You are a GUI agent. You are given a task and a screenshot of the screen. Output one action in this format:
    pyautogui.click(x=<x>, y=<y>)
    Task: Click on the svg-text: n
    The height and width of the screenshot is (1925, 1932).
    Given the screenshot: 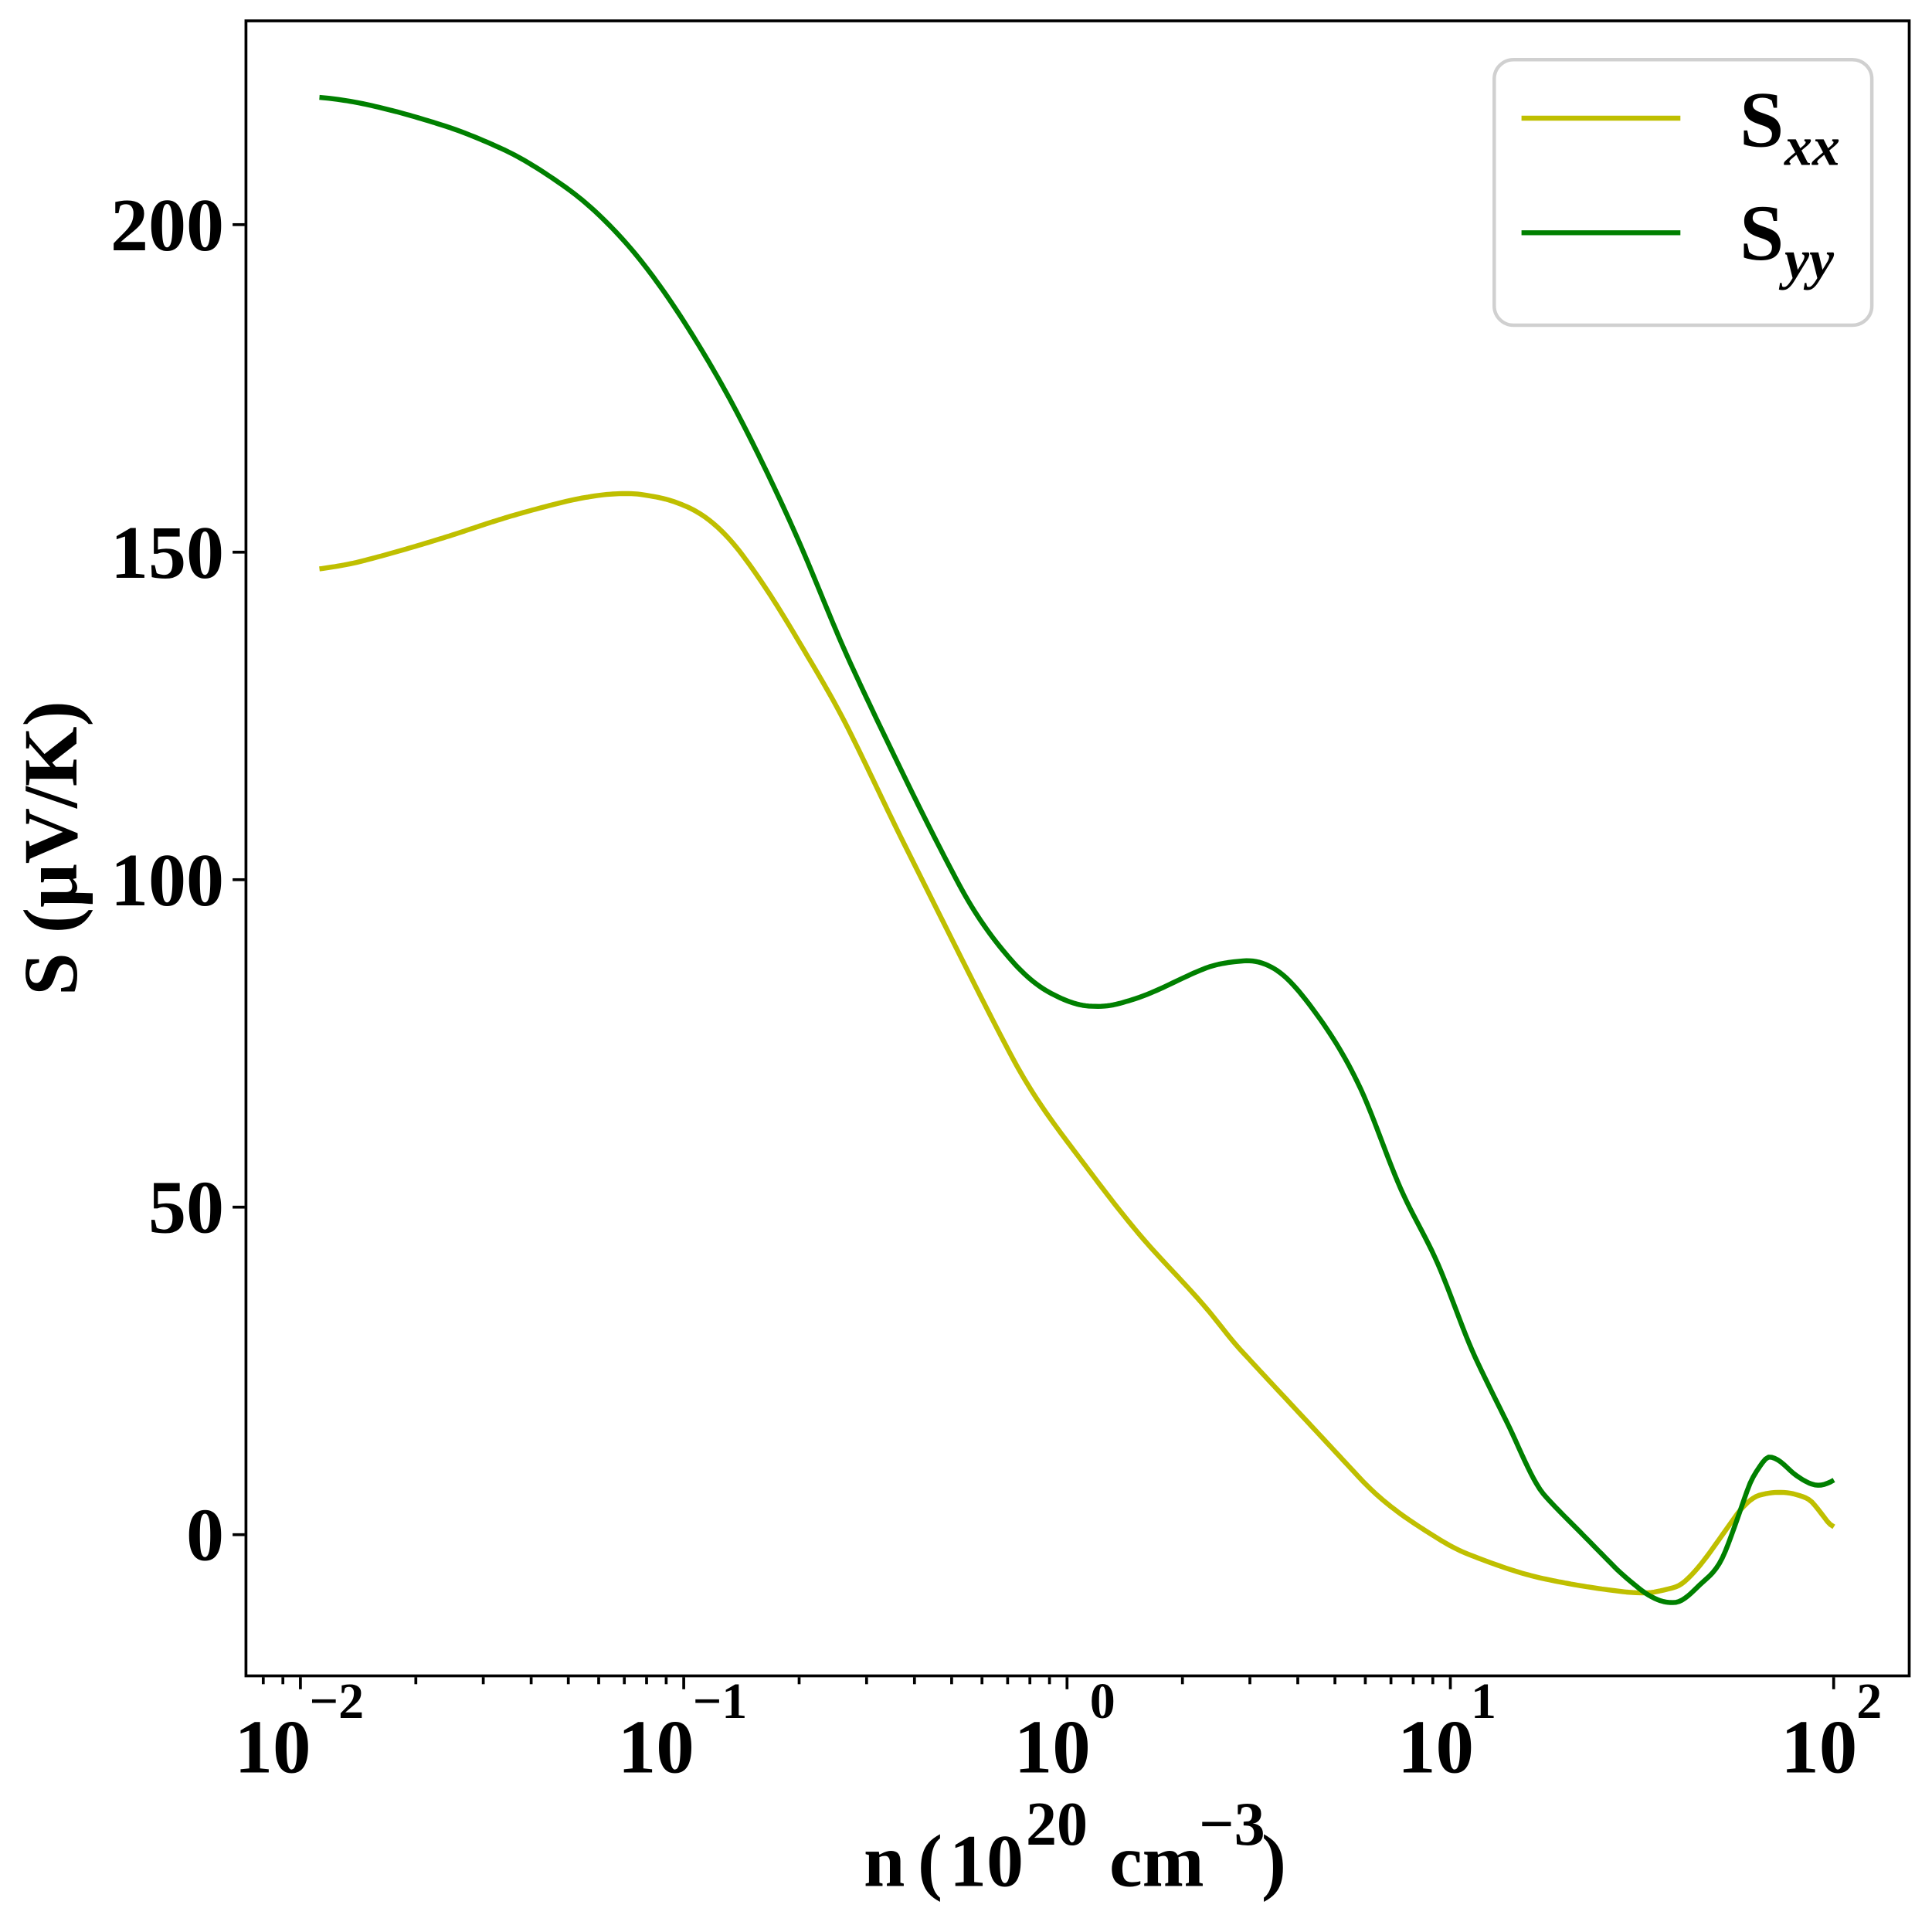 What is the action you would take?
    pyautogui.click(x=885, y=1861)
    